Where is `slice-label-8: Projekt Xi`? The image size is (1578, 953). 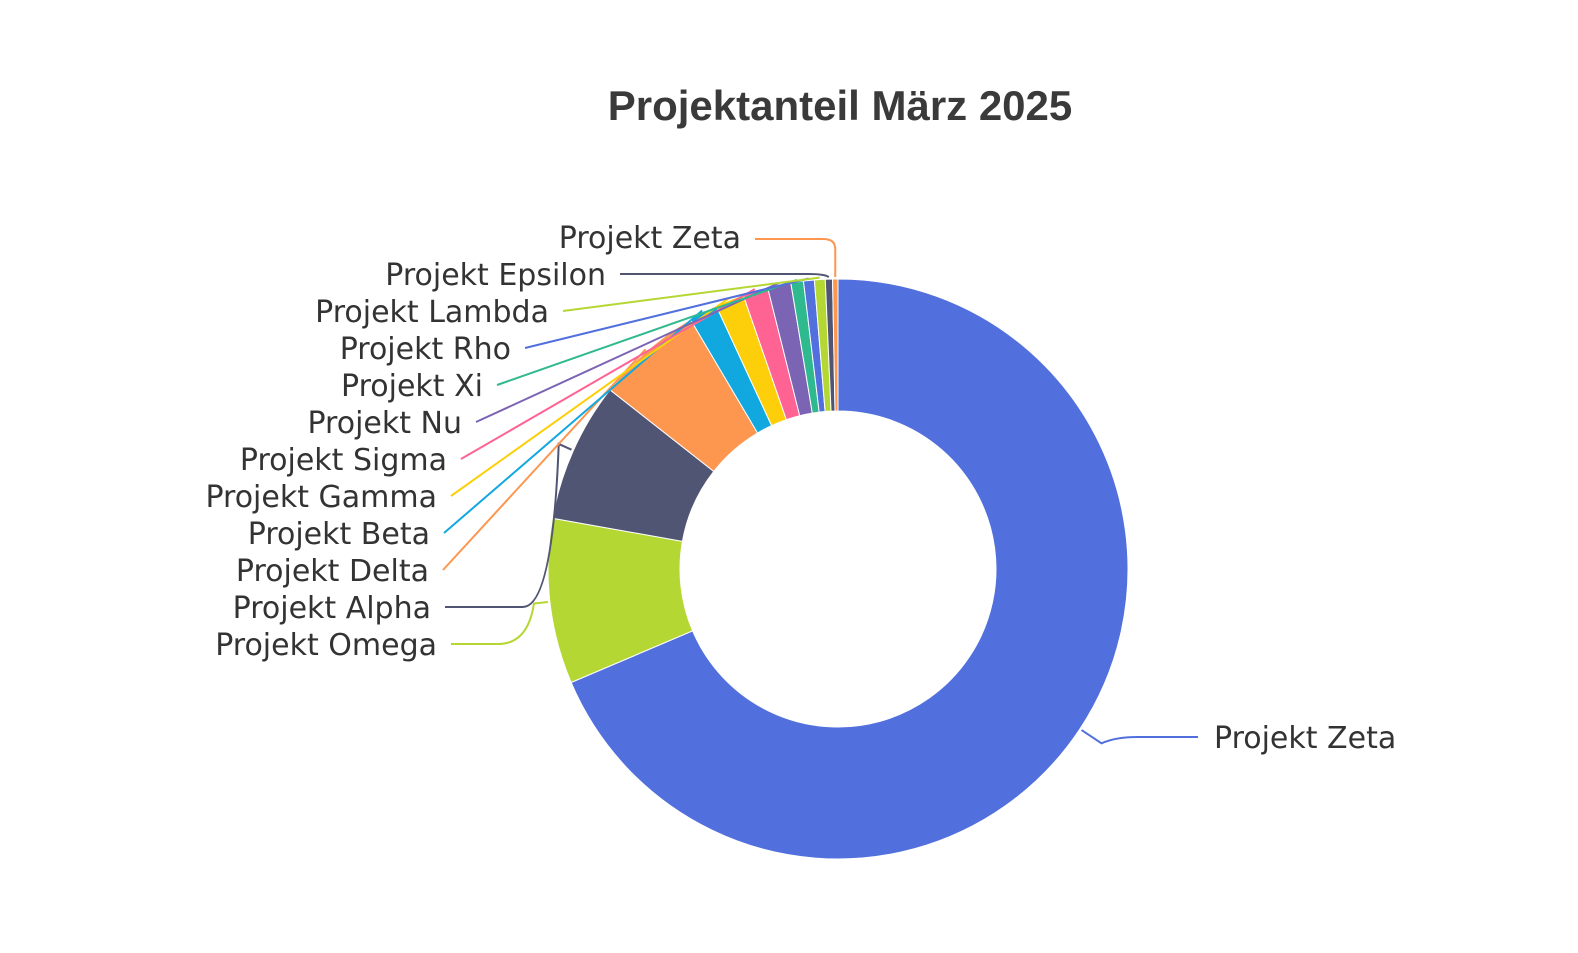
slice-label-8: Projekt Xi is located at coordinates (412, 386).